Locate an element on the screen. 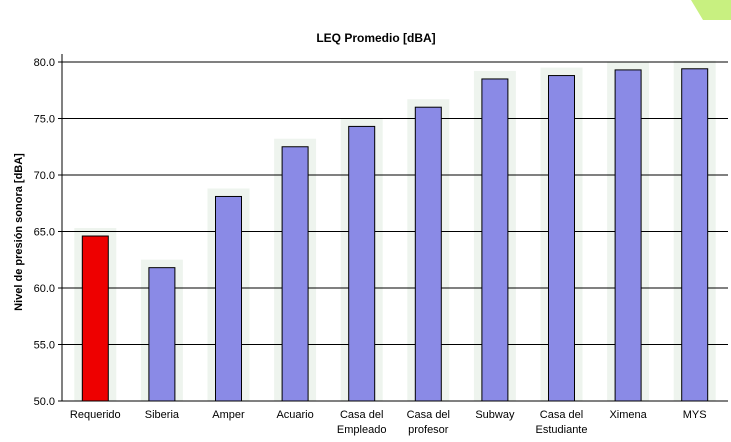 Image resolution: width=731 pixels, height=442 pixels. category-label: Subway is located at coordinates (495, 415).